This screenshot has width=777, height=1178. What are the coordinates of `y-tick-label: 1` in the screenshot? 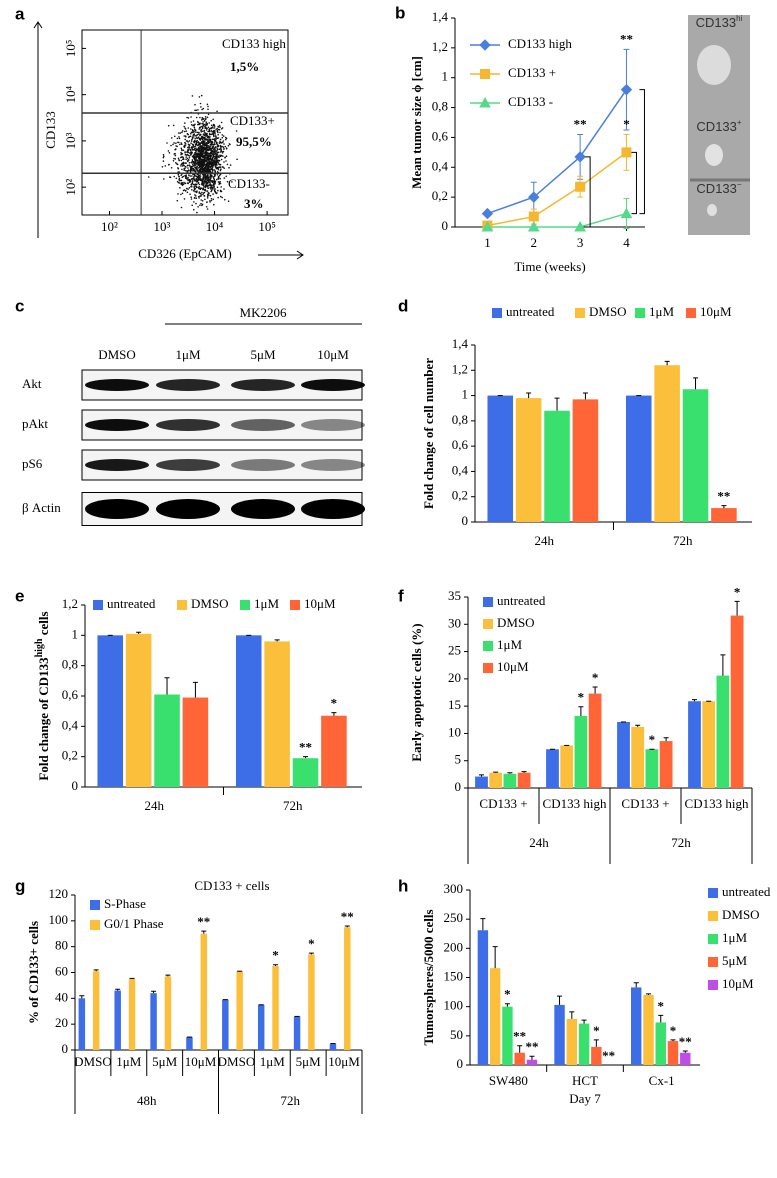 It's located at (75, 633).